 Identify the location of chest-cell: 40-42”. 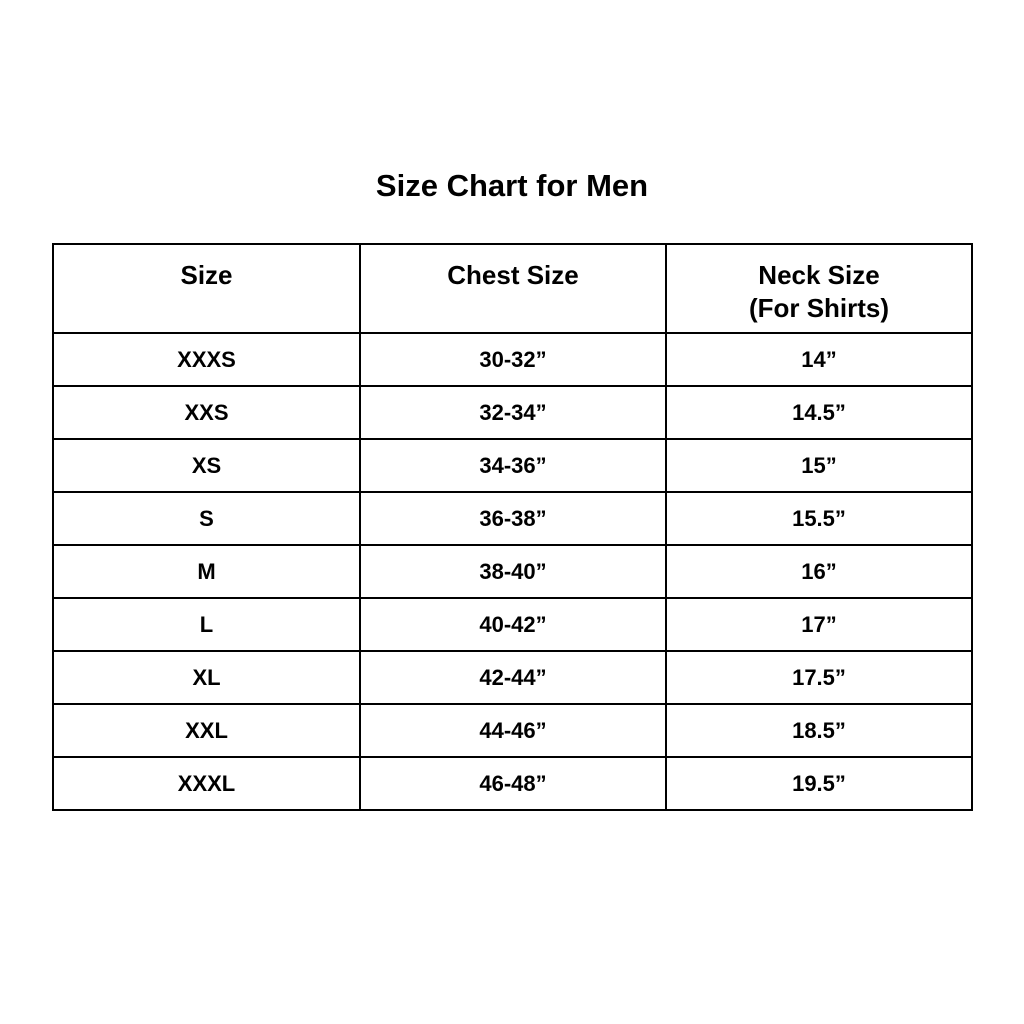
(513, 624).